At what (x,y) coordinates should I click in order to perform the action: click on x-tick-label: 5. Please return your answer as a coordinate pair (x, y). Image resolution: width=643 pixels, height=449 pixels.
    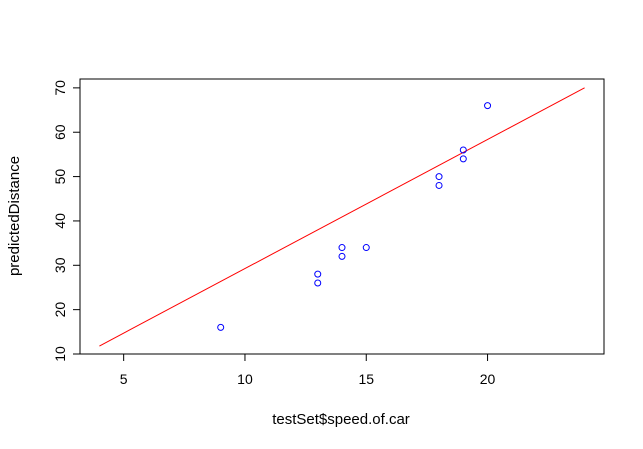
    Looking at the image, I should click on (124, 379).